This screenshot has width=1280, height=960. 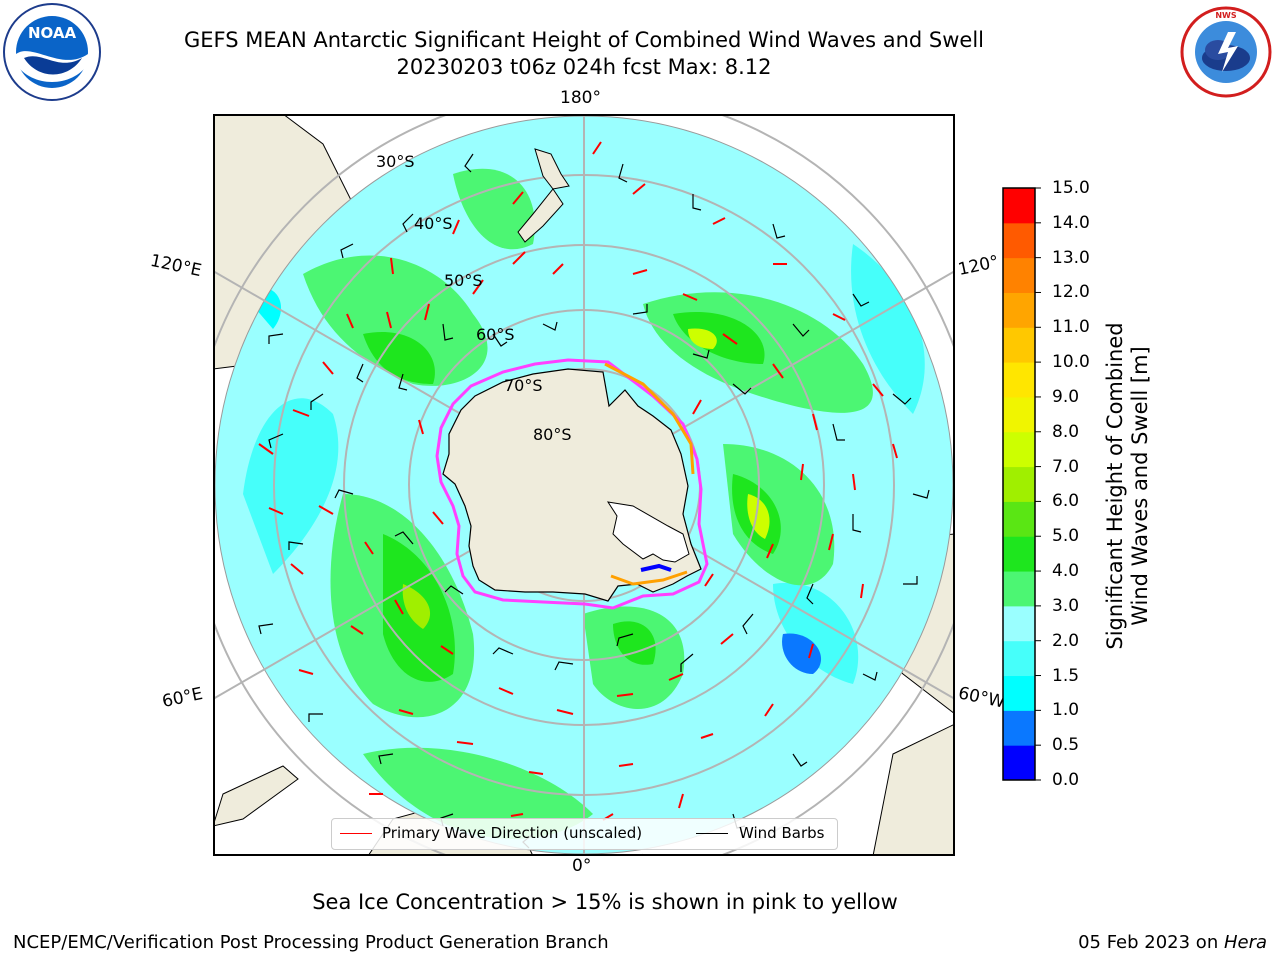 What do you see at coordinates (1071, 188) in the screenshot?
I see `colorbar-tick-label: 15.0` at bounding box center [1071, 188].